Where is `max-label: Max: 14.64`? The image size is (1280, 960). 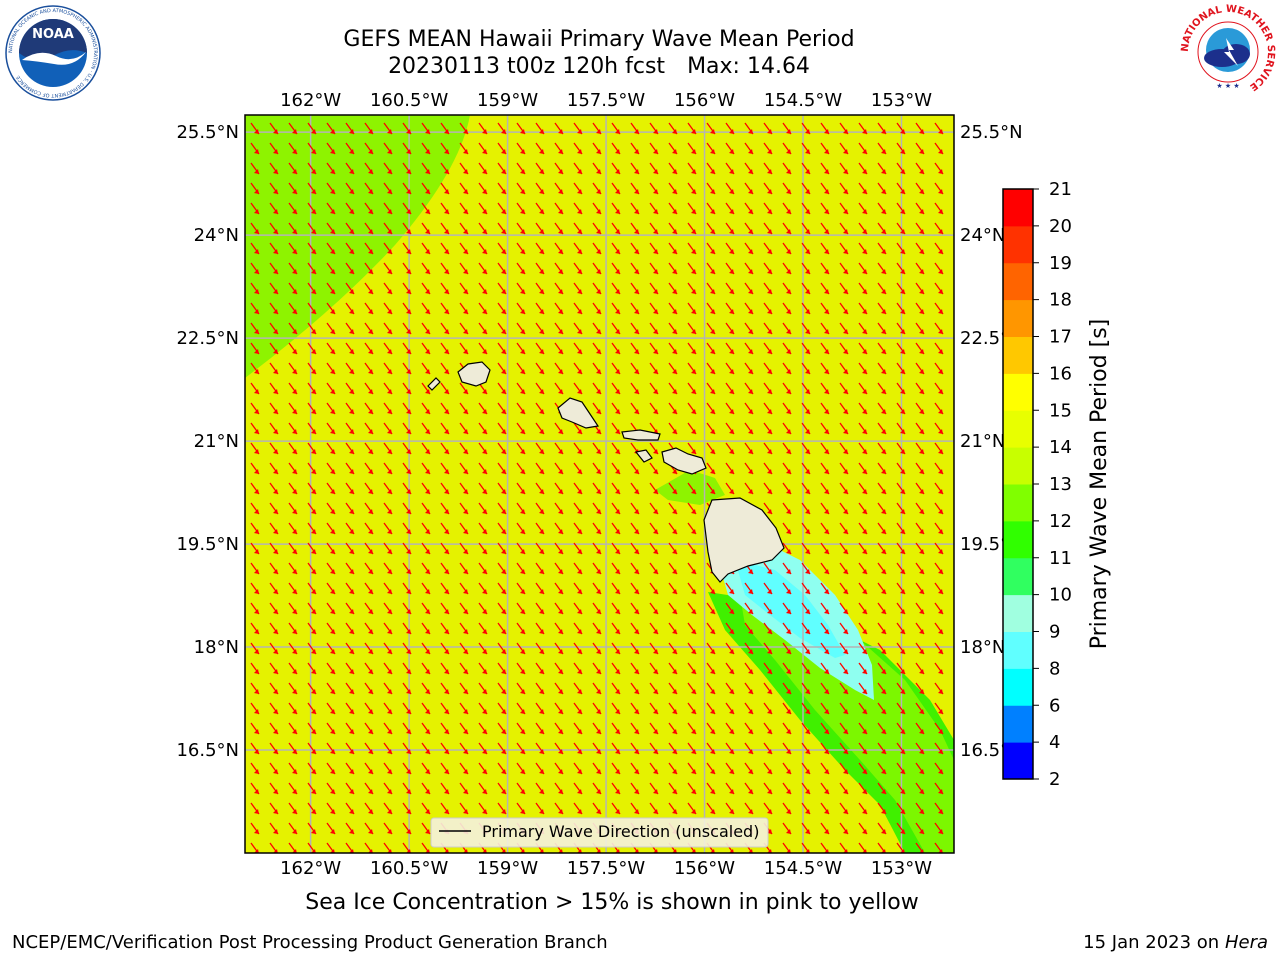 max-label: Max: 14.64 is located at coordinates (748, 66).